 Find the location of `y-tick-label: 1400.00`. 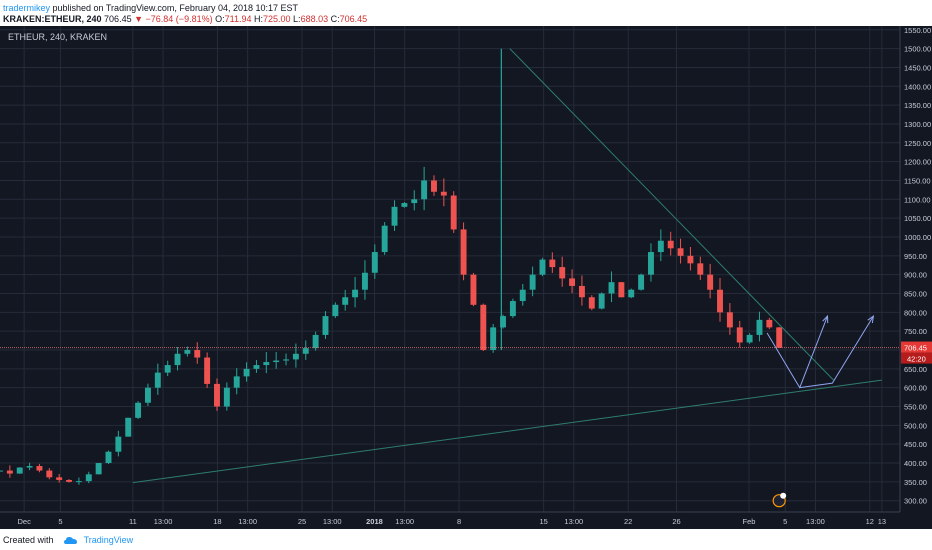

y-tick-label: 1400.00 is located at coordinates (917, 86).